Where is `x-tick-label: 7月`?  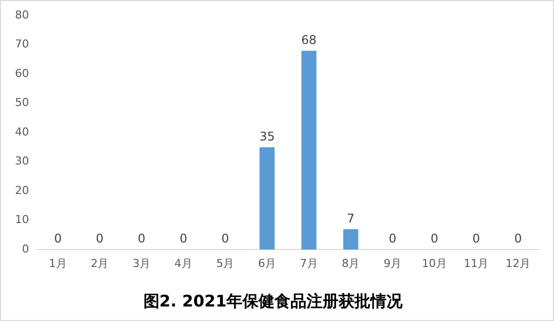
x-tick-label: 7月 is located at coordinates (309, 263).